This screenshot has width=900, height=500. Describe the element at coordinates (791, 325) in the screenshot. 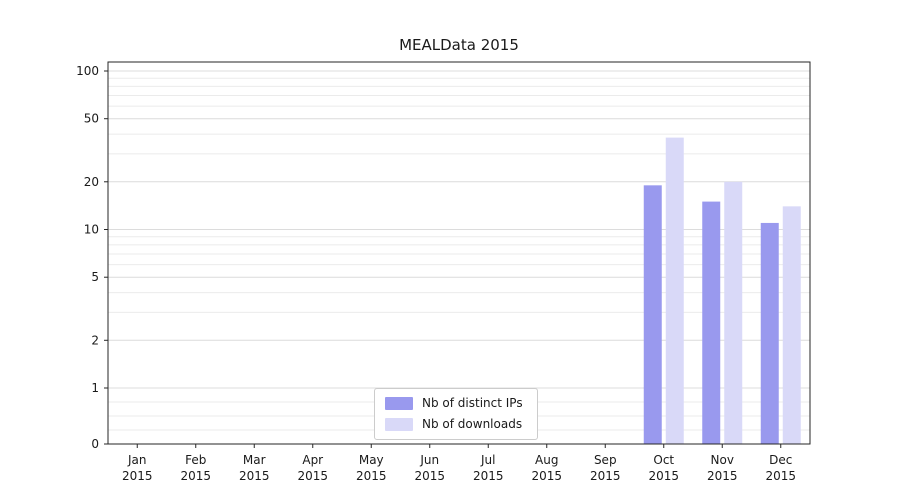

I see `bar-downloads-dec` at that location.